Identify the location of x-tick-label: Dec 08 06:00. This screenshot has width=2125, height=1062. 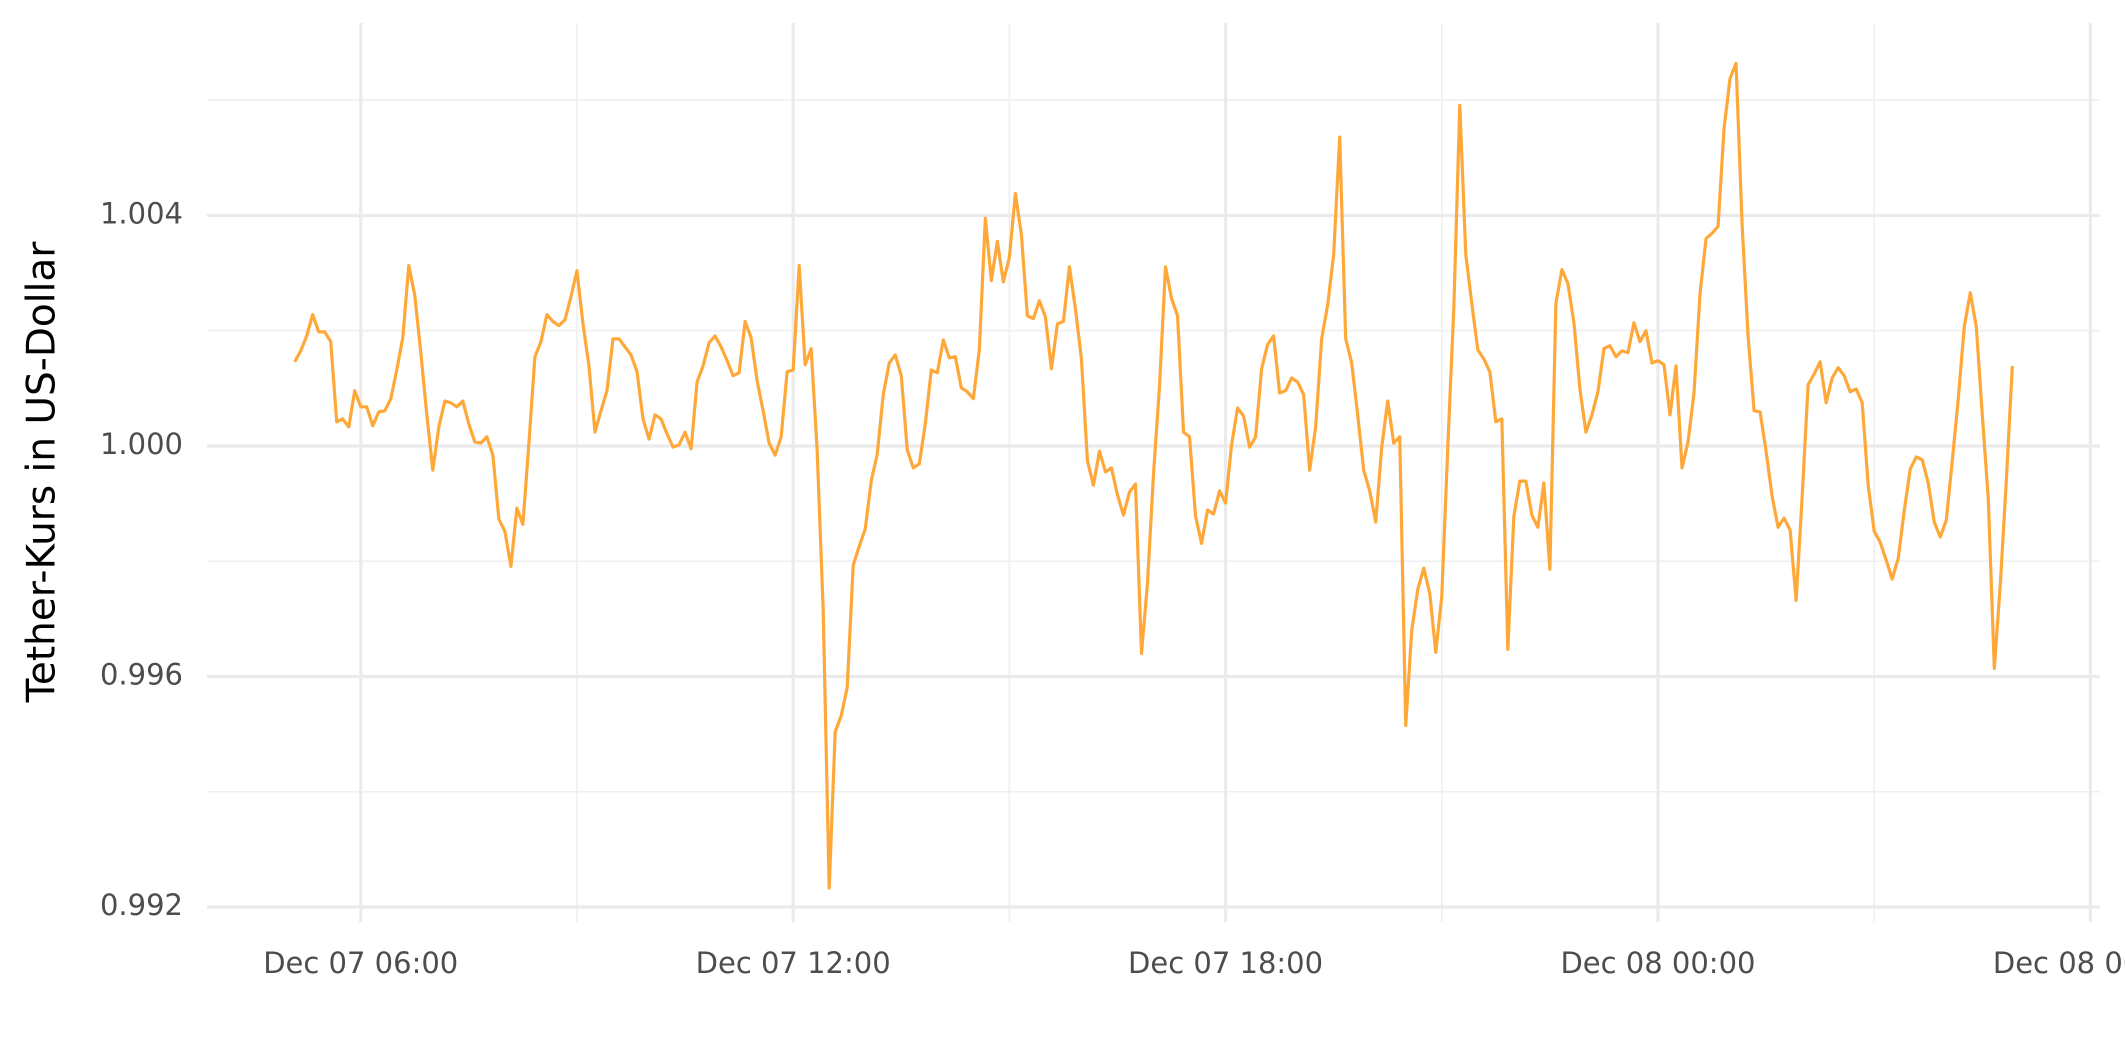
(2059, 963).